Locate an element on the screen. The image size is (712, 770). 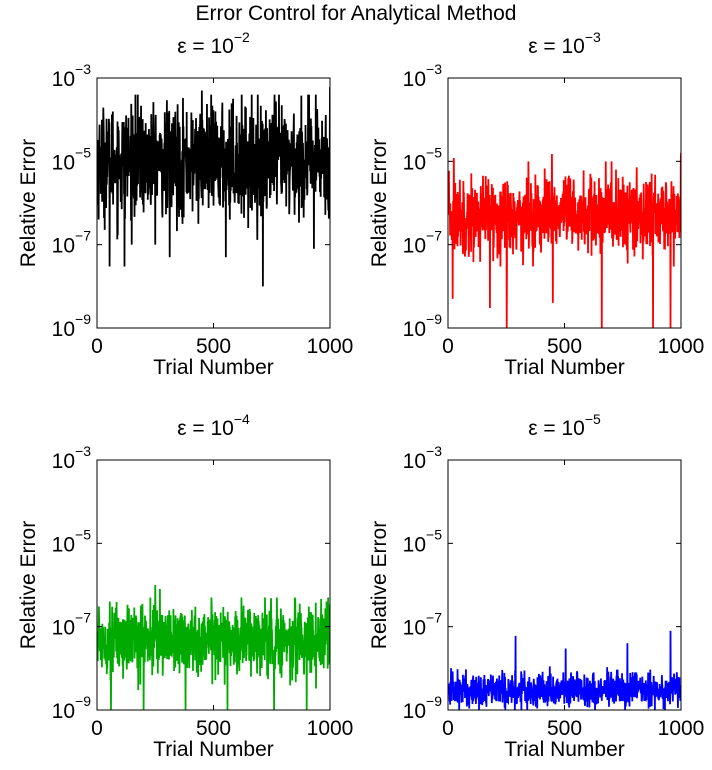
subplot-title-exponent: −4 is located at coordinates (242, 419).